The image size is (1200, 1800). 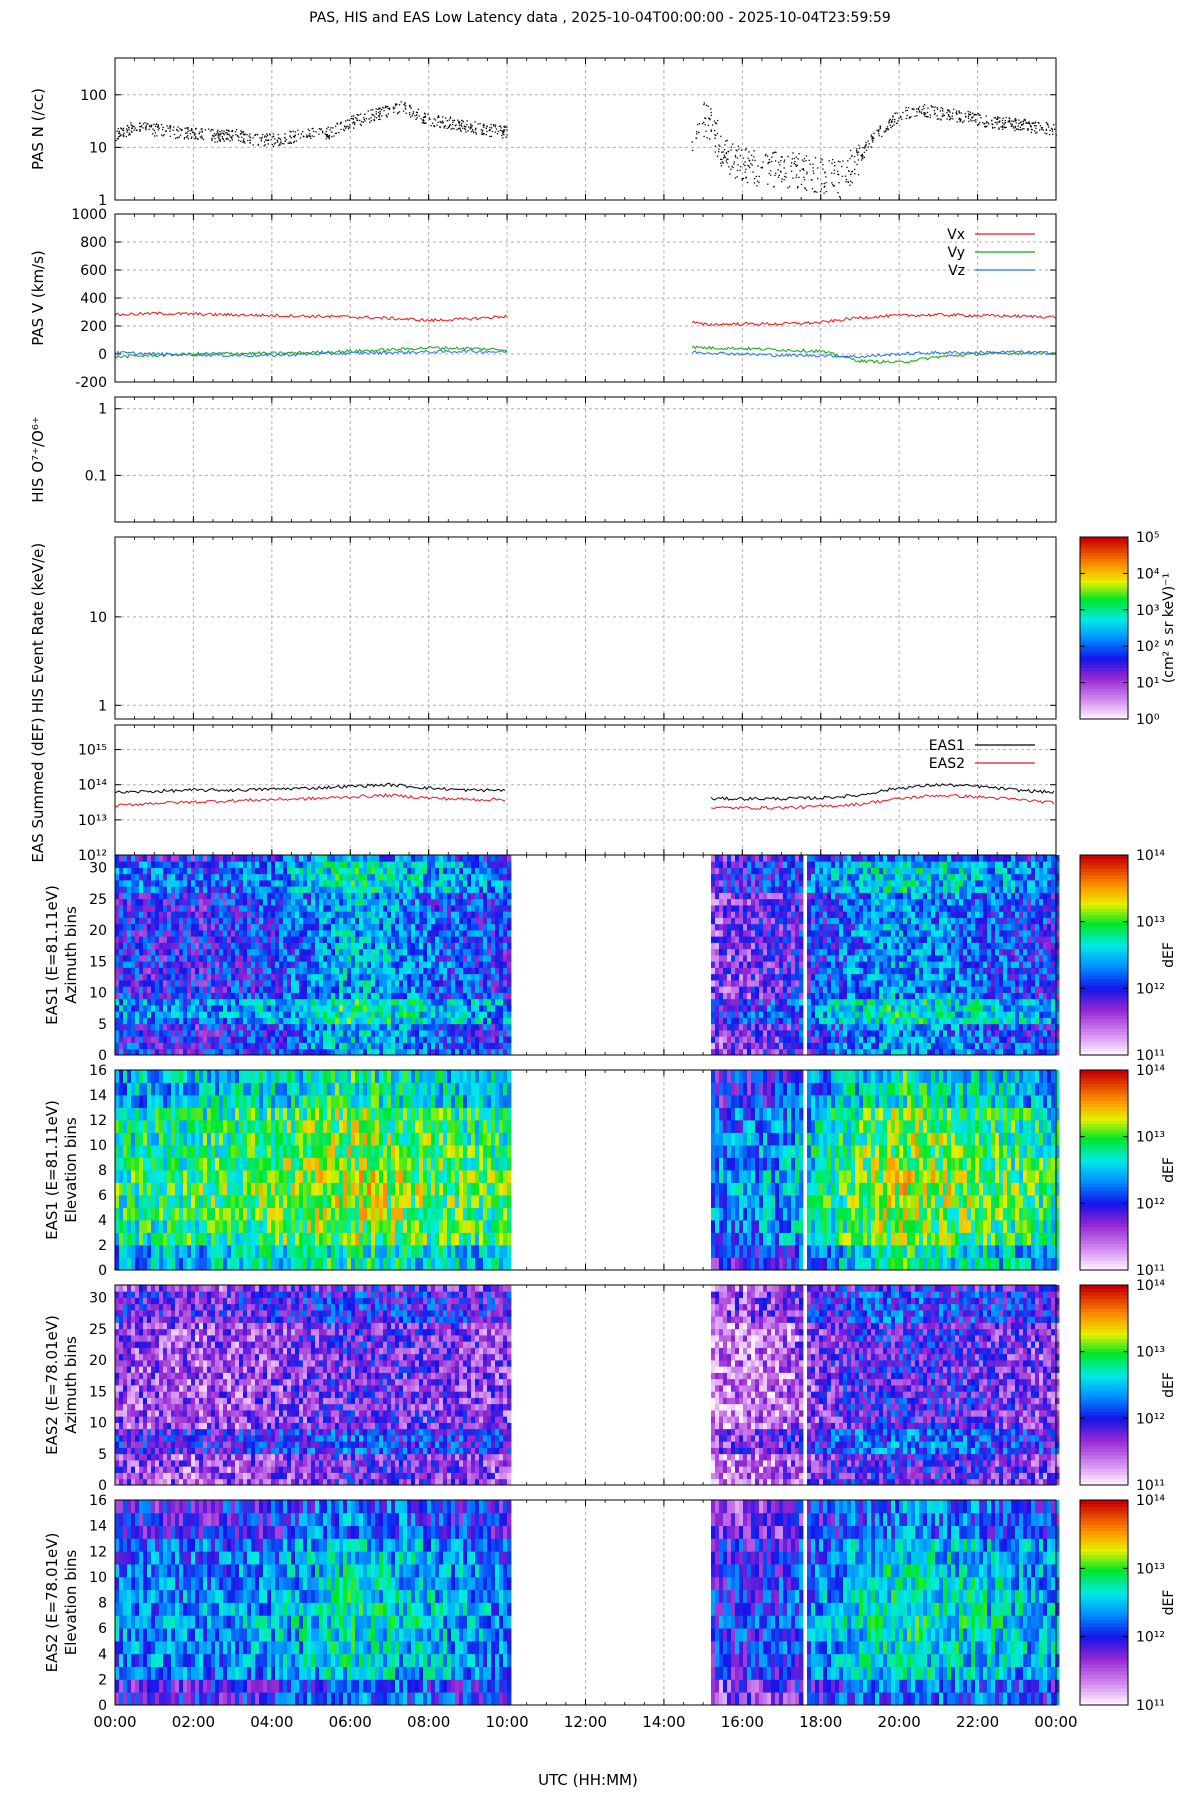 I want to click on y-tick-label: 100, so click(x=93, y=96).